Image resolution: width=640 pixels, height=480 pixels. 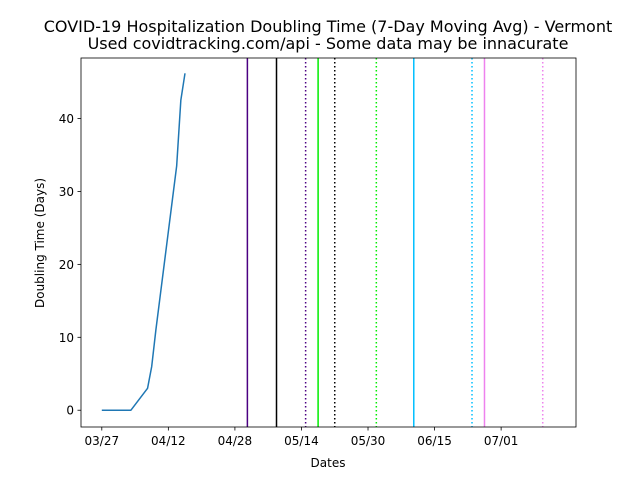 What do you see at coordinates (301, 441) in the screenshot?
I see `x-tick-label: 05/14` at bounding box center [301, 441].